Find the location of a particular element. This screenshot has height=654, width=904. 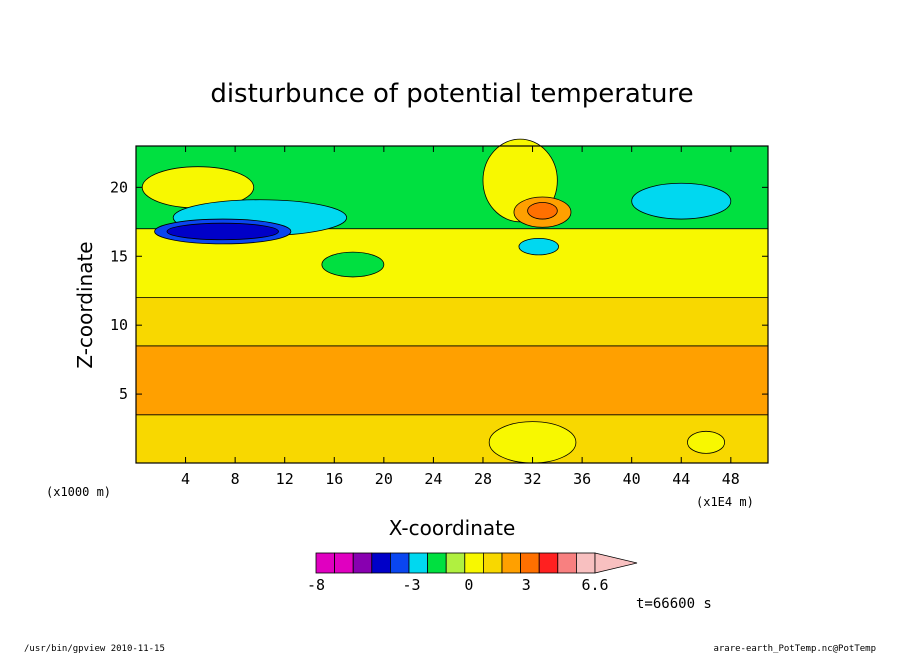

contour-feature-dark-blue-core is located at coordinates (222, 231).